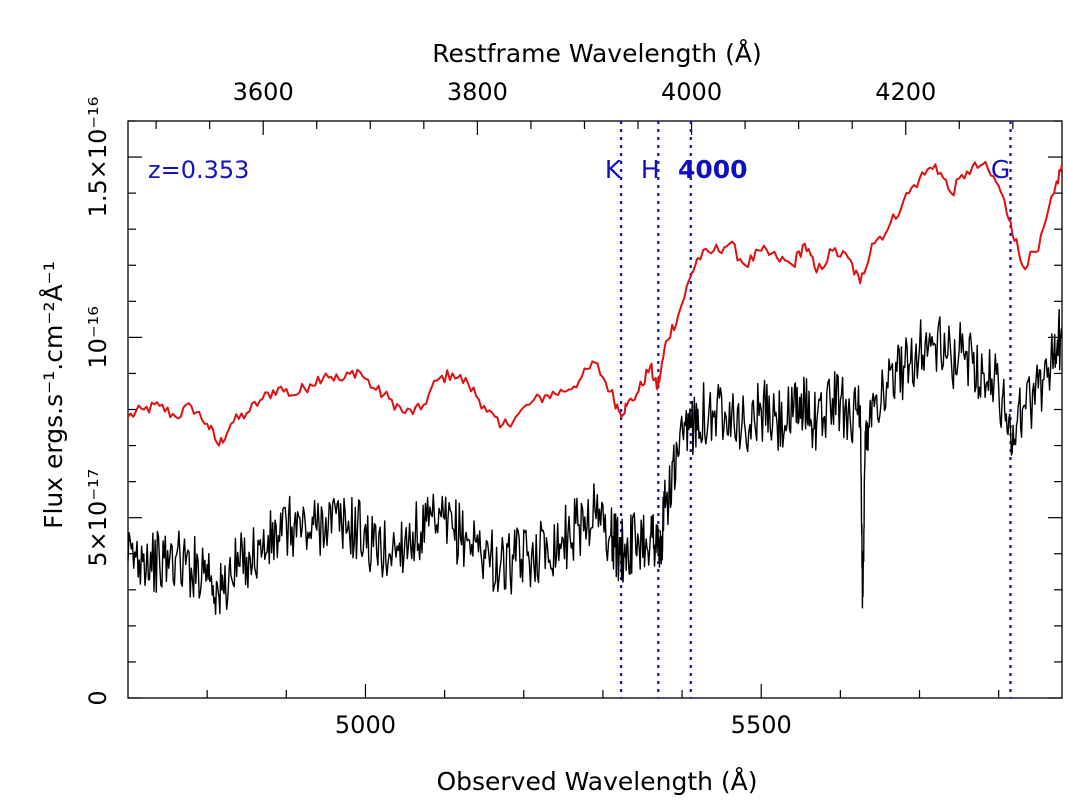  Describe the element at coordinates (650, 169) in the screenshot. I see `line-label-H: H` at that location.